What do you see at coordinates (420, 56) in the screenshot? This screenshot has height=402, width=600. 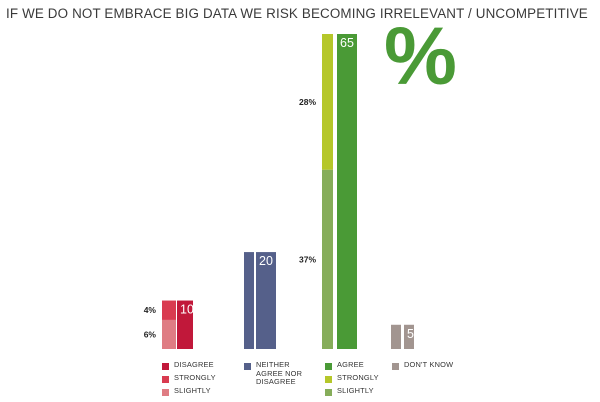 I see `percent-symbol: %` at bounding box center [420, 56].